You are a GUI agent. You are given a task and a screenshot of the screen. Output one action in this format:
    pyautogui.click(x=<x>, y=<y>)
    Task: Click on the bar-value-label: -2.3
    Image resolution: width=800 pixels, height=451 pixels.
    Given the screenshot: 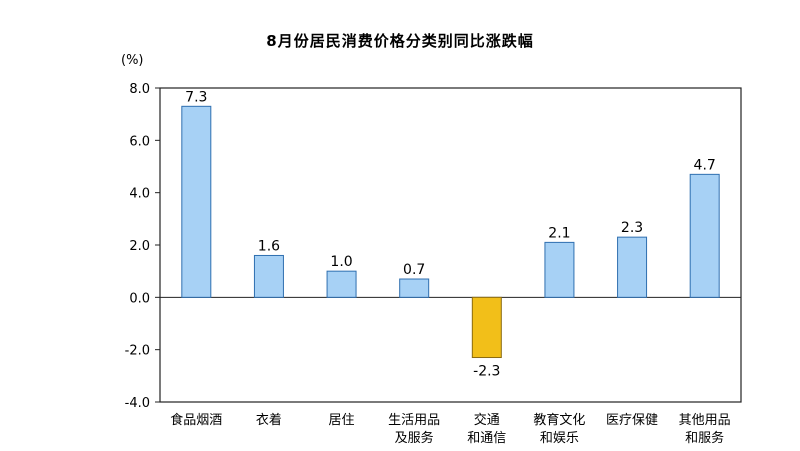 What is the action you would take?
    pyautogui.click(x=486, y=372)
    